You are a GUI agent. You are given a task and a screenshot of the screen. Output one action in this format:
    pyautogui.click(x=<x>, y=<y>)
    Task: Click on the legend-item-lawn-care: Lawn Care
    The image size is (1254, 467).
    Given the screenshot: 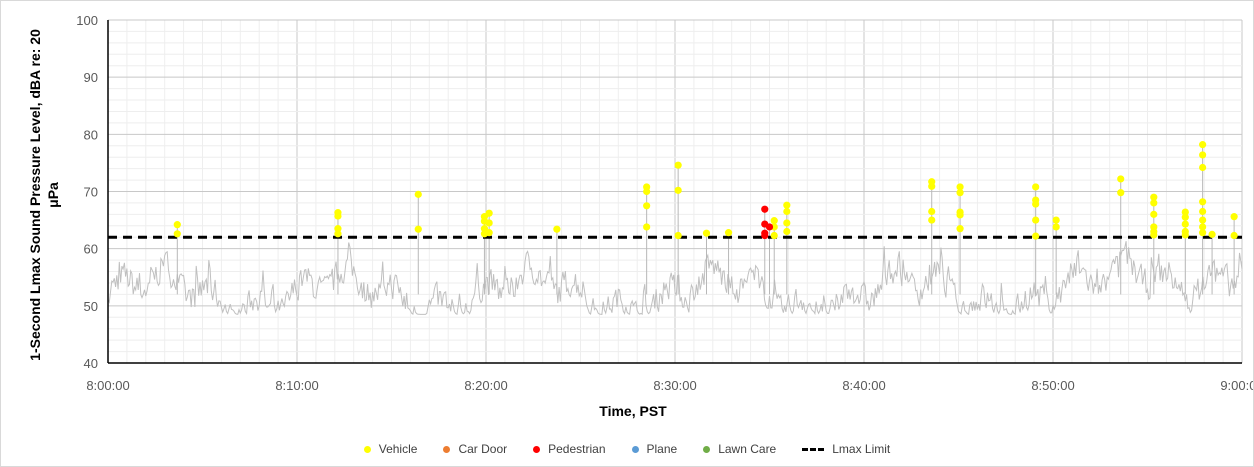 What is the action you would take?
    pyautogui.click(x=739, y=449)
    